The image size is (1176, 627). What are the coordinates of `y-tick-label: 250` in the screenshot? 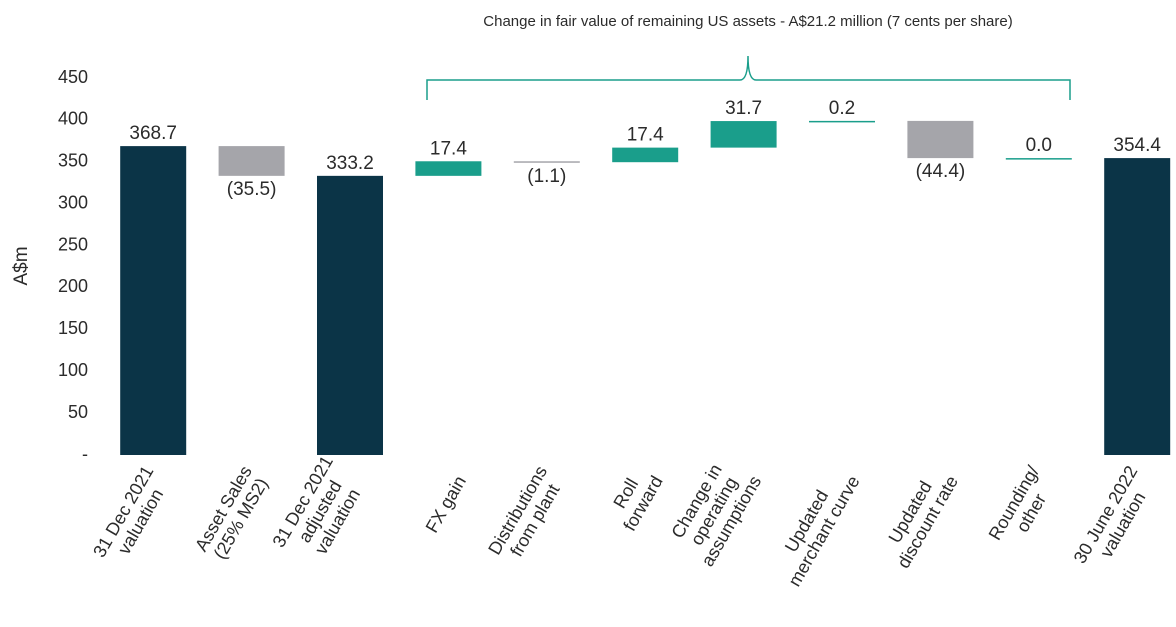 It's located at (73, 244).